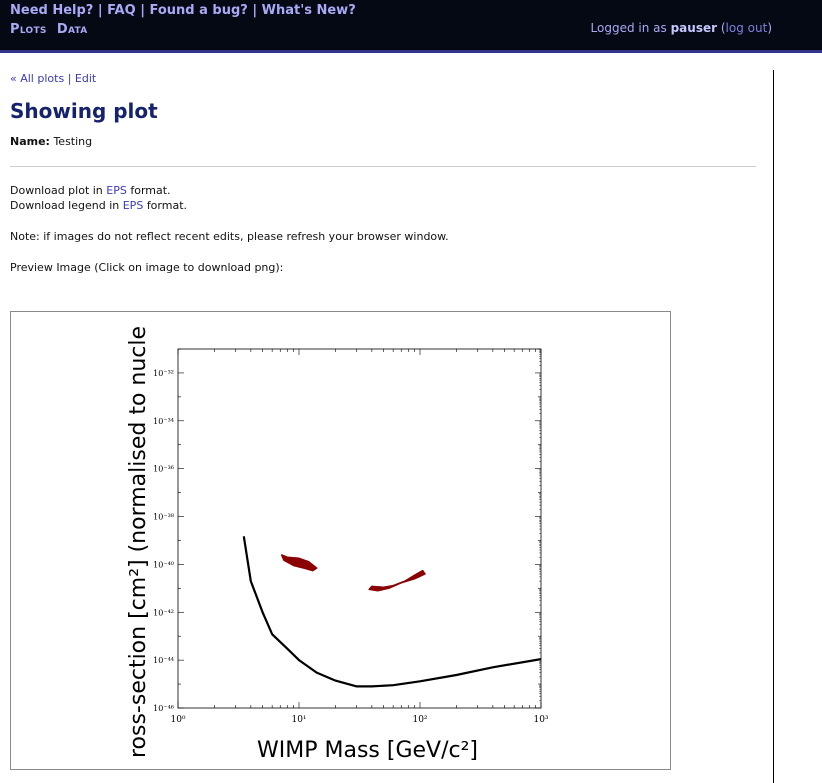 The image size is (822, 783). I want to click on y-tick-label: 10⁻³⁶, so click(163, 469).